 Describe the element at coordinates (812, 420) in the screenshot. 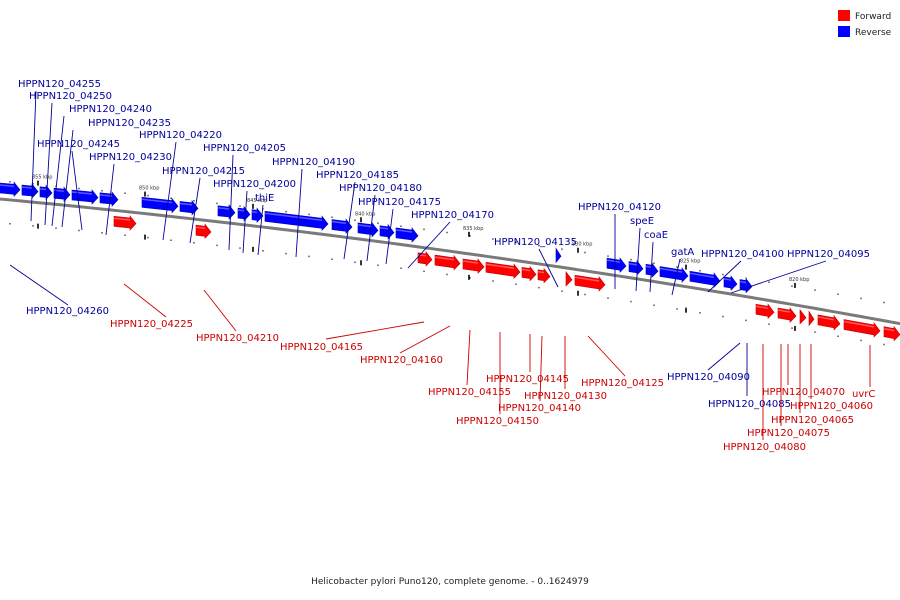

I see `forward-gene-label: HPPN120_04065` at that location.